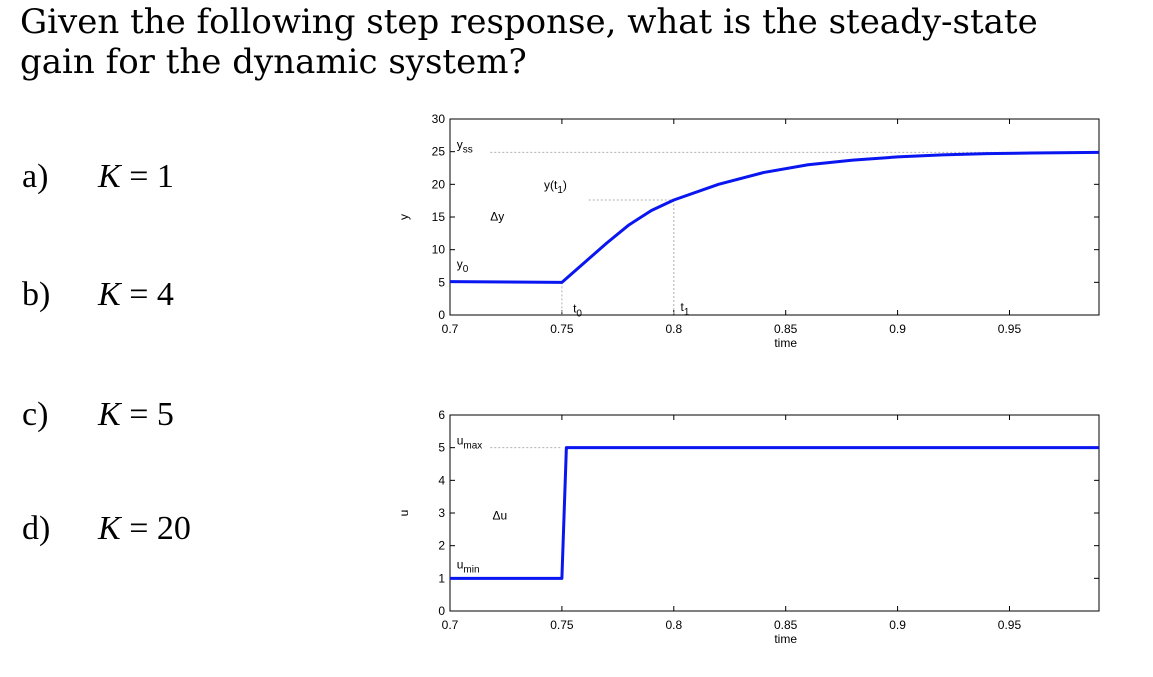 This screenshot has height=677, width=1153. I want to click on y-tick-label: 20, so click(439, 184).